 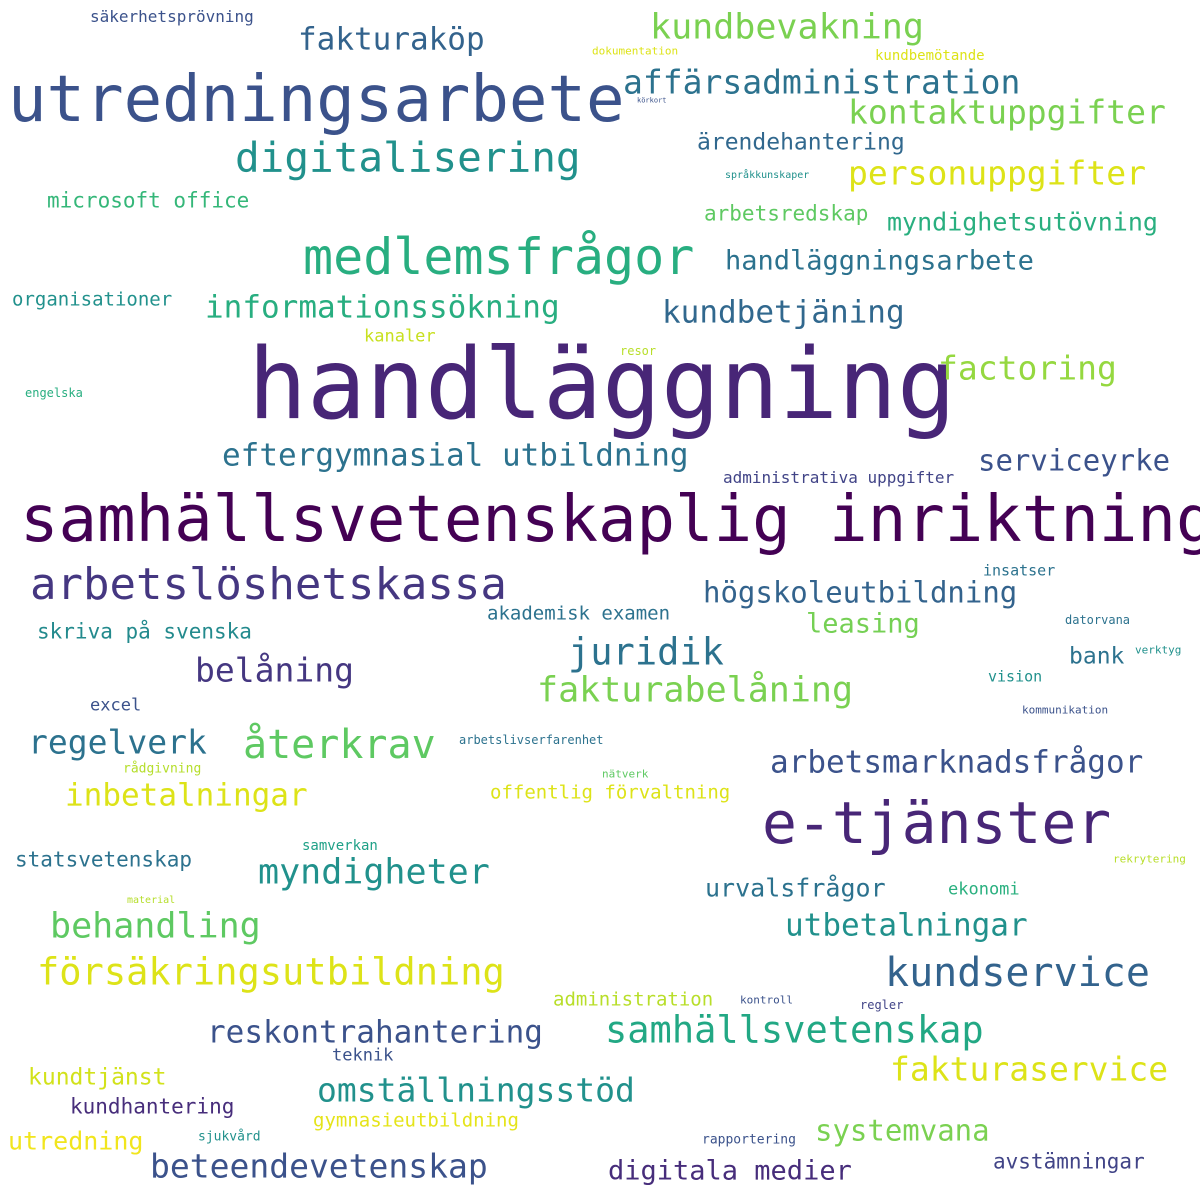 I want to click on word: administrativa uppgifter, so click(x=839, y=477).